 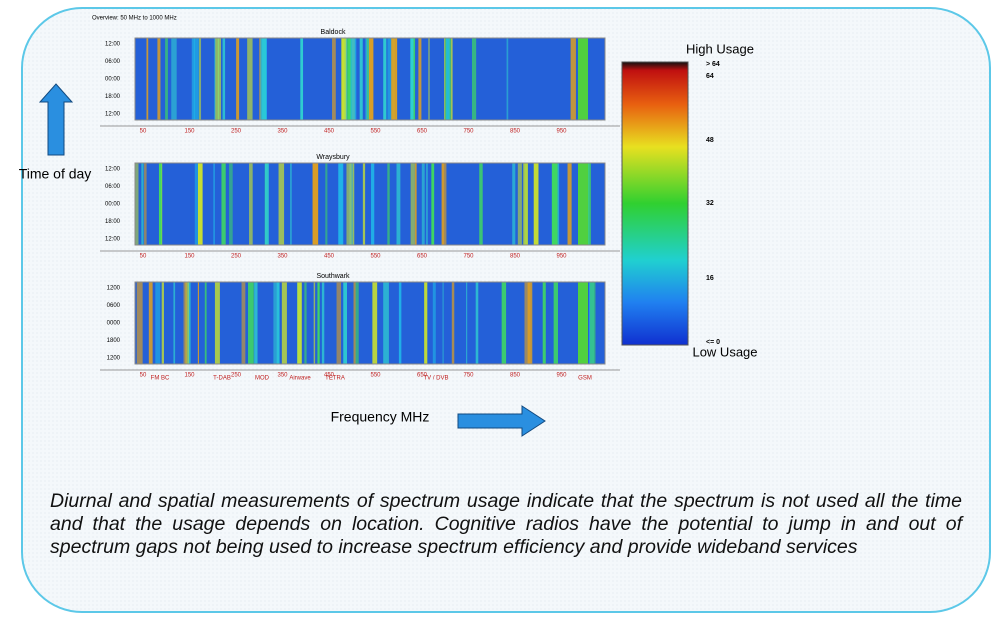 What do you see at coordinates (335, 379) in the screenshot?
I see `band-label: TETRA` at bounding box center [335, 379].